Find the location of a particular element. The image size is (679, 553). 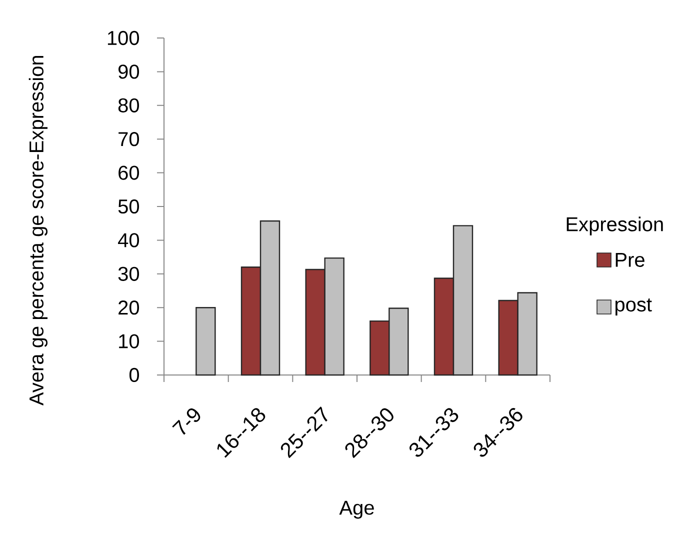

y-tick-label: 0 is located at coordinates (134, 375).